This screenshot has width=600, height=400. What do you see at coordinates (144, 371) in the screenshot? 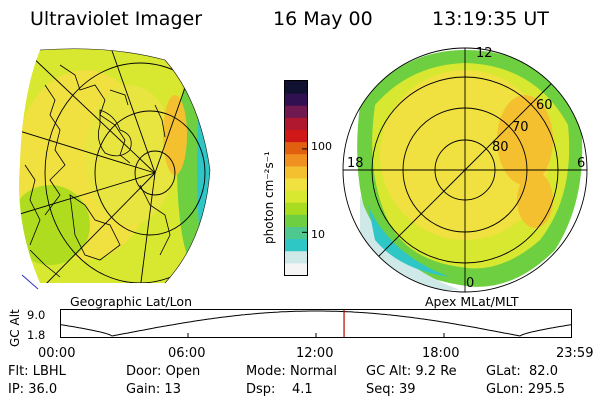
I see `door-label: Door:` at bounding box center [144, 371].